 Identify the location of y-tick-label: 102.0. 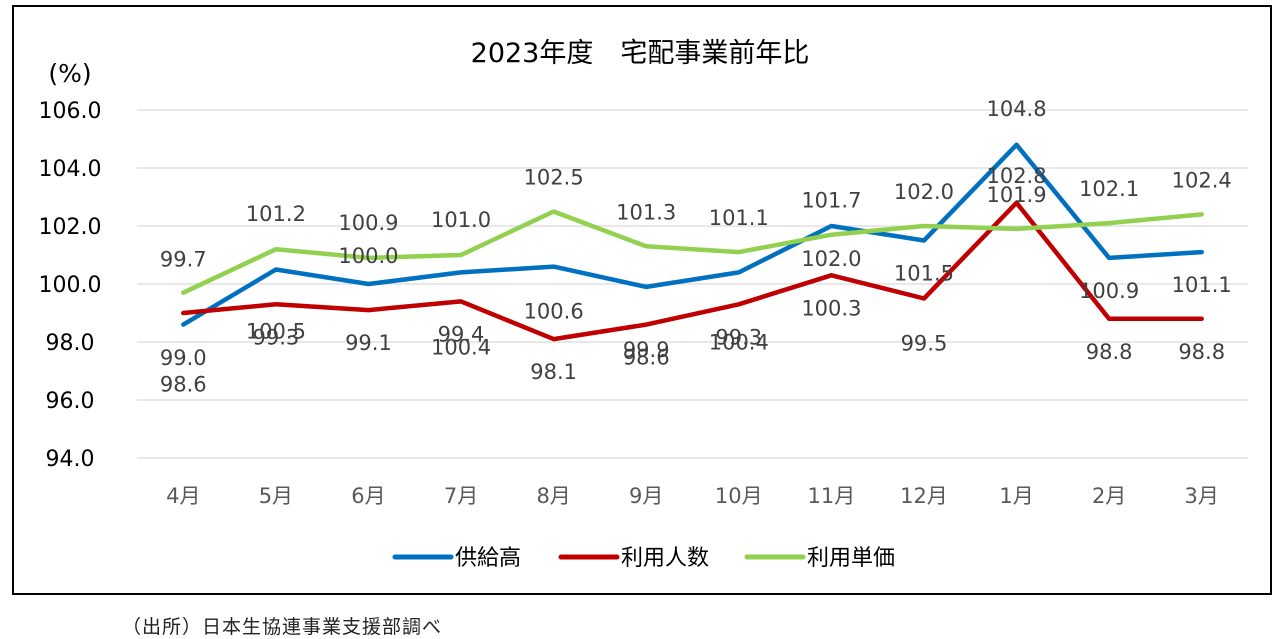
(70, 227).